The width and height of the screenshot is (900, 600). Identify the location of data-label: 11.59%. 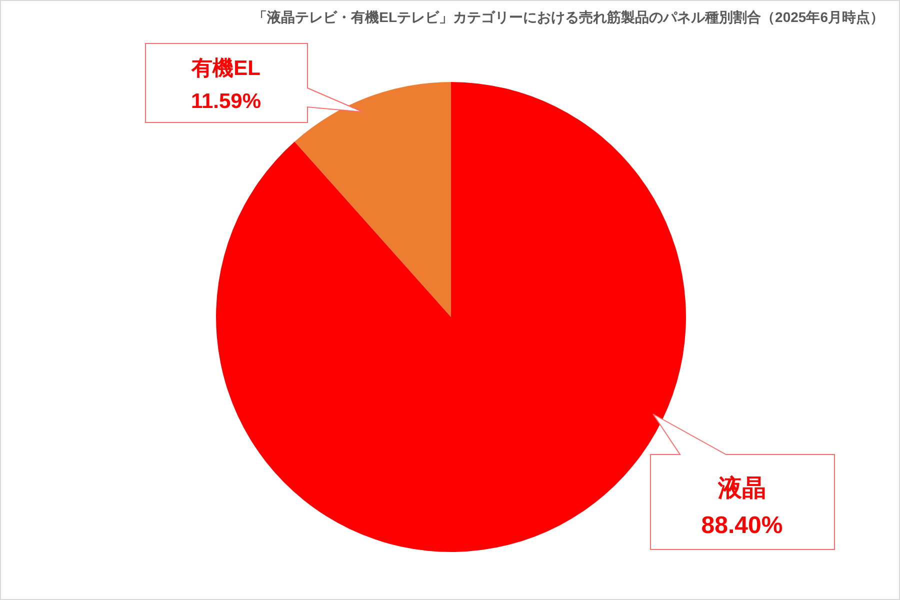
(226, 101).